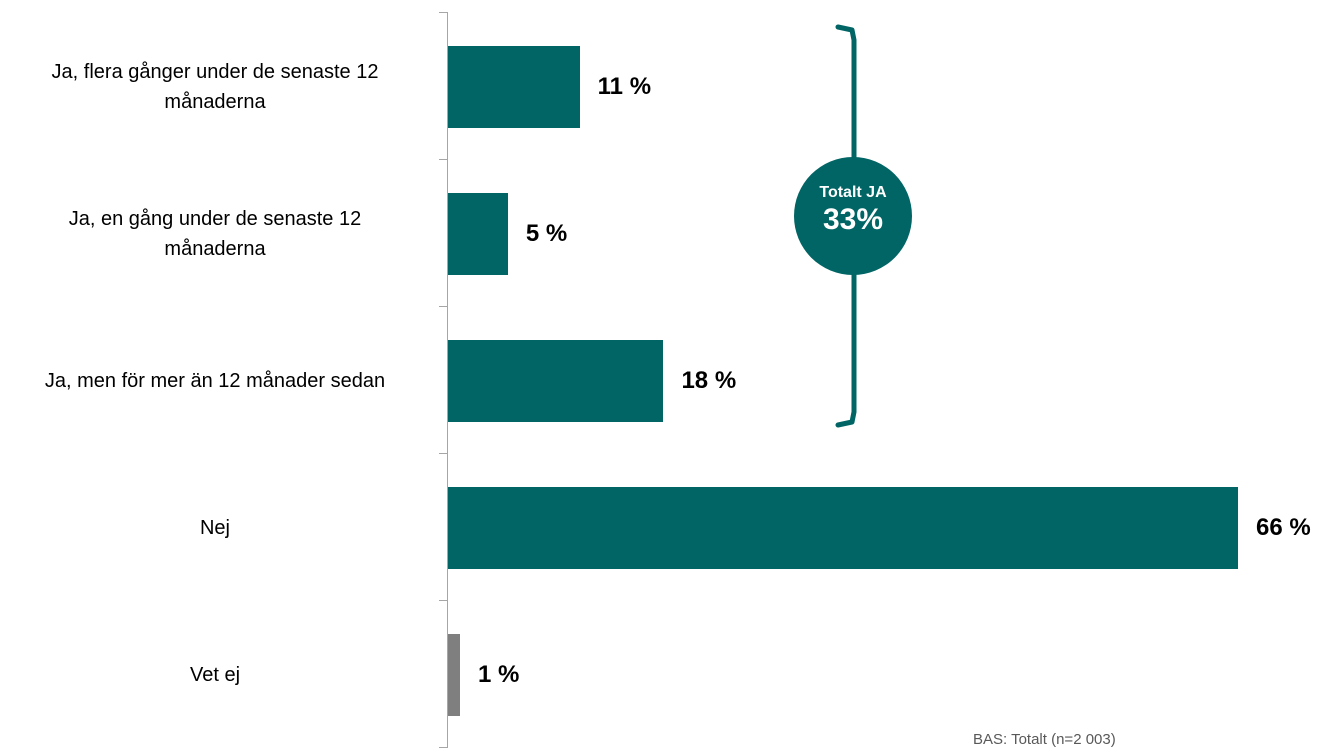 The image size is (1322, 748). What do you see at coordinates (546, 233) in the screenshot?
I see `value-label: 5 %` at bounding box center [546, 233].